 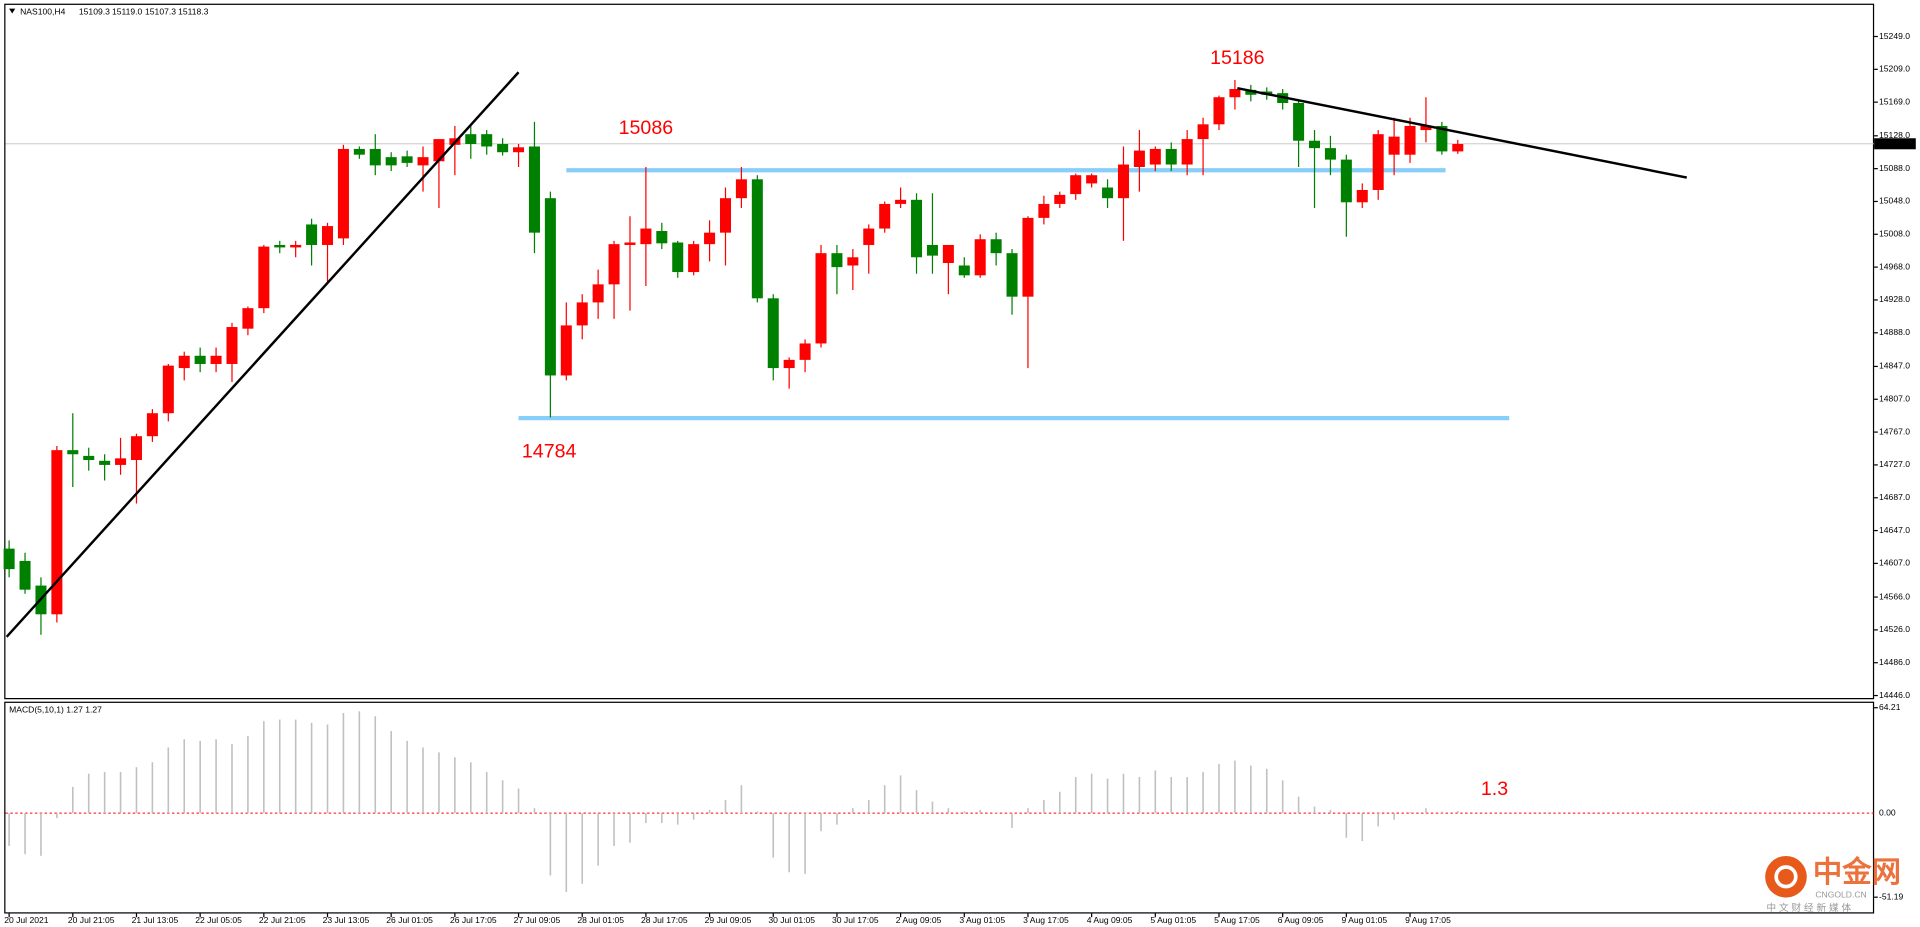 I want to click on x-tick-label: 5 Aug 17:05, so click(x=1237, y=920).